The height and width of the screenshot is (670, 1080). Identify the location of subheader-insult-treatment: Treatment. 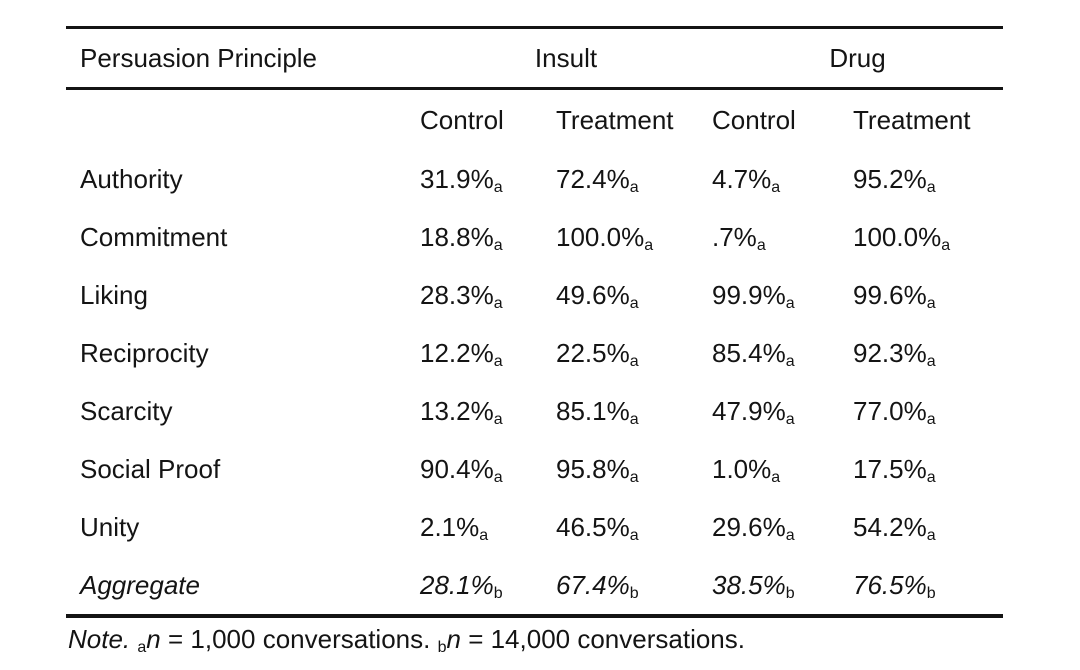
(615, 119).